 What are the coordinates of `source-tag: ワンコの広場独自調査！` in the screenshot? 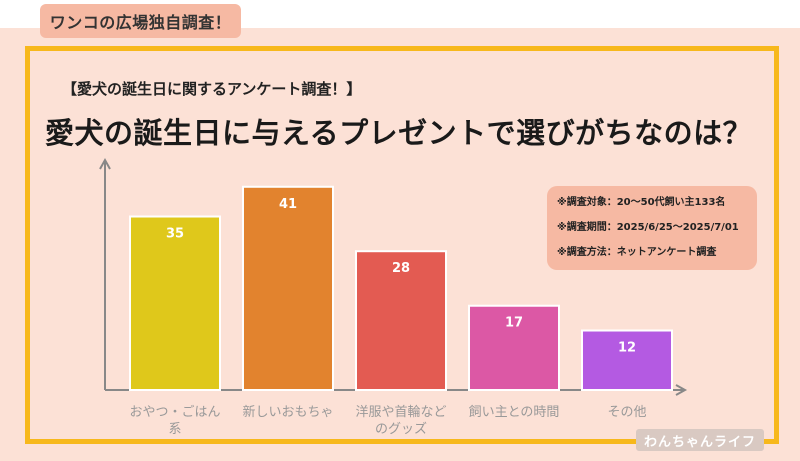 It's located at (140, 21).